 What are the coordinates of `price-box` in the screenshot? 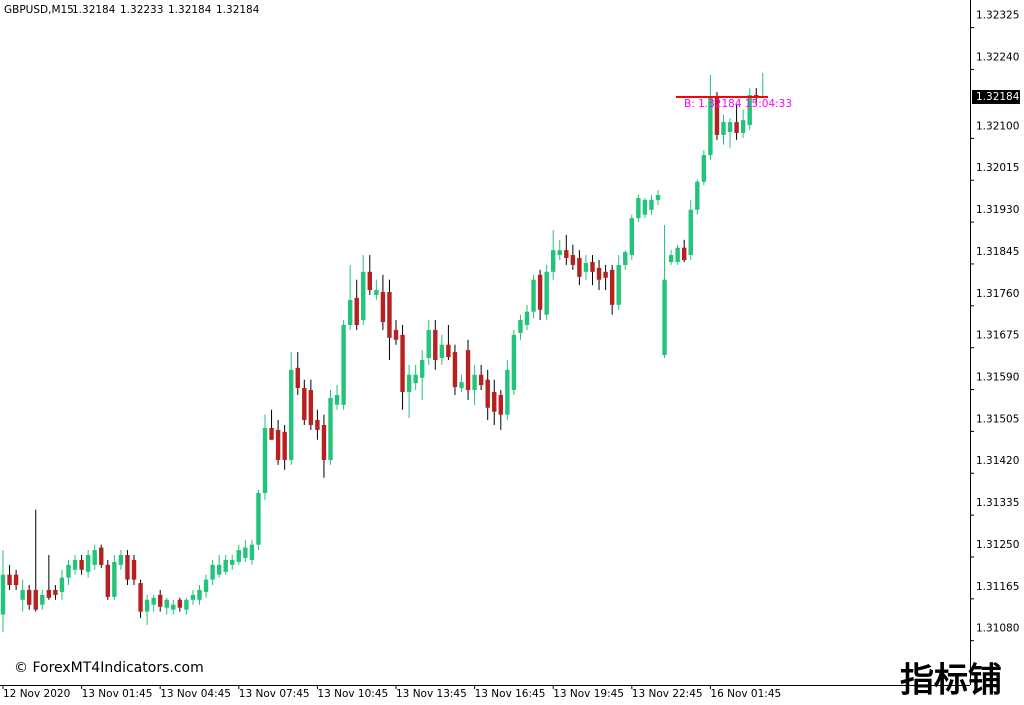 It's located at (996, 97).